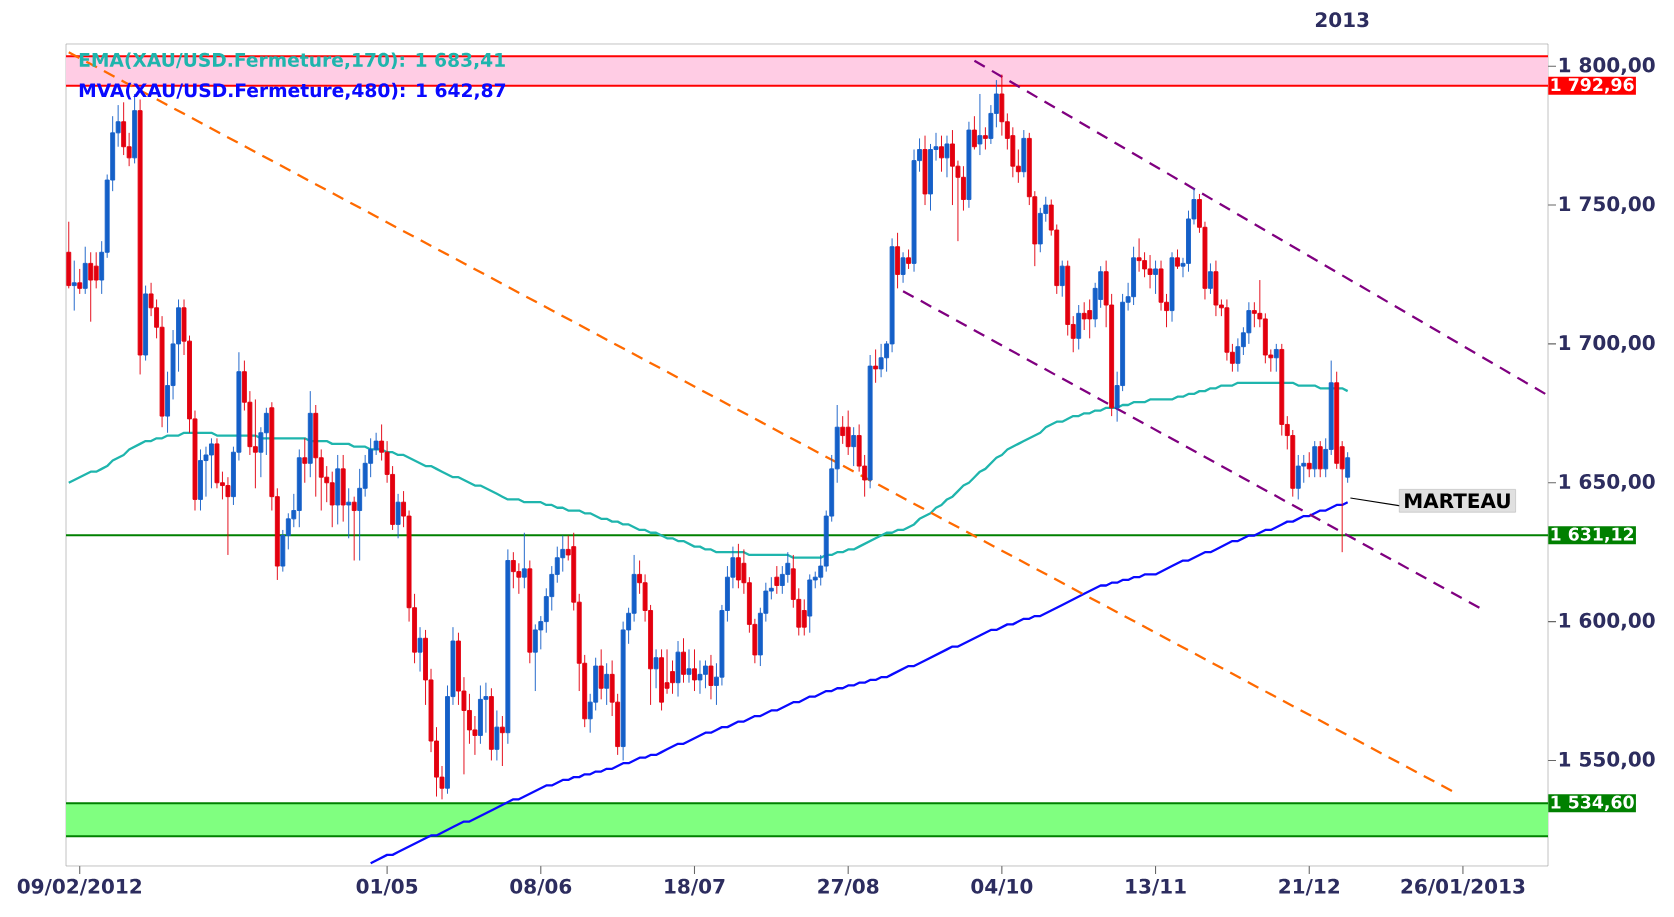 The width and height of the screenshot is (1674, 917). I want to click on y-tick-label: 1 600,00, so click(1607, 621).